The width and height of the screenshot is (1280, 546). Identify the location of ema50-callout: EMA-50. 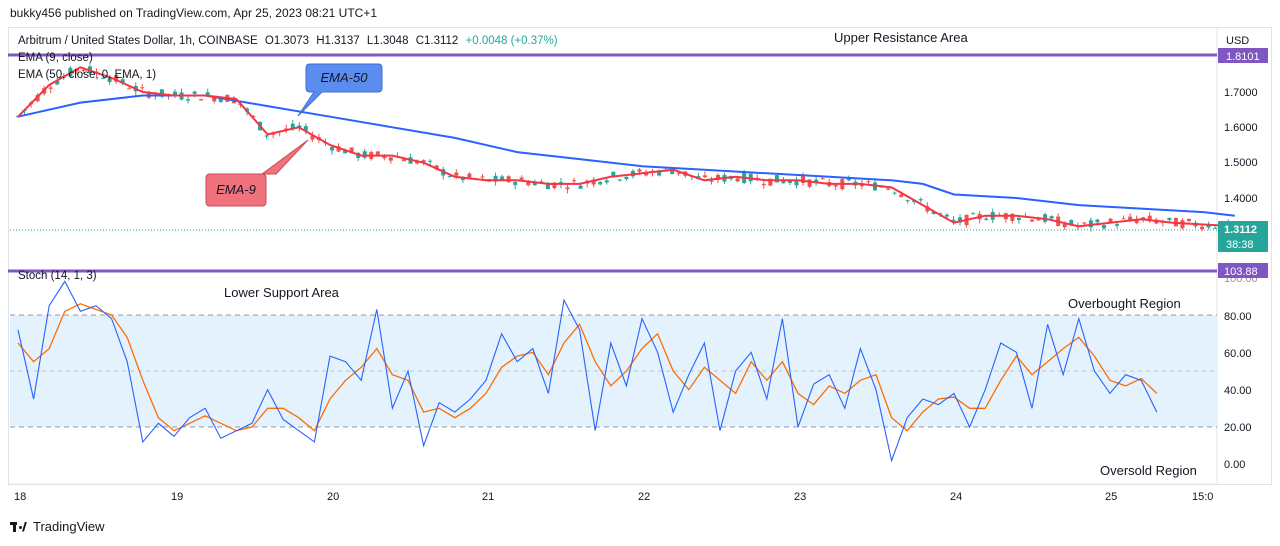
(340, 90).